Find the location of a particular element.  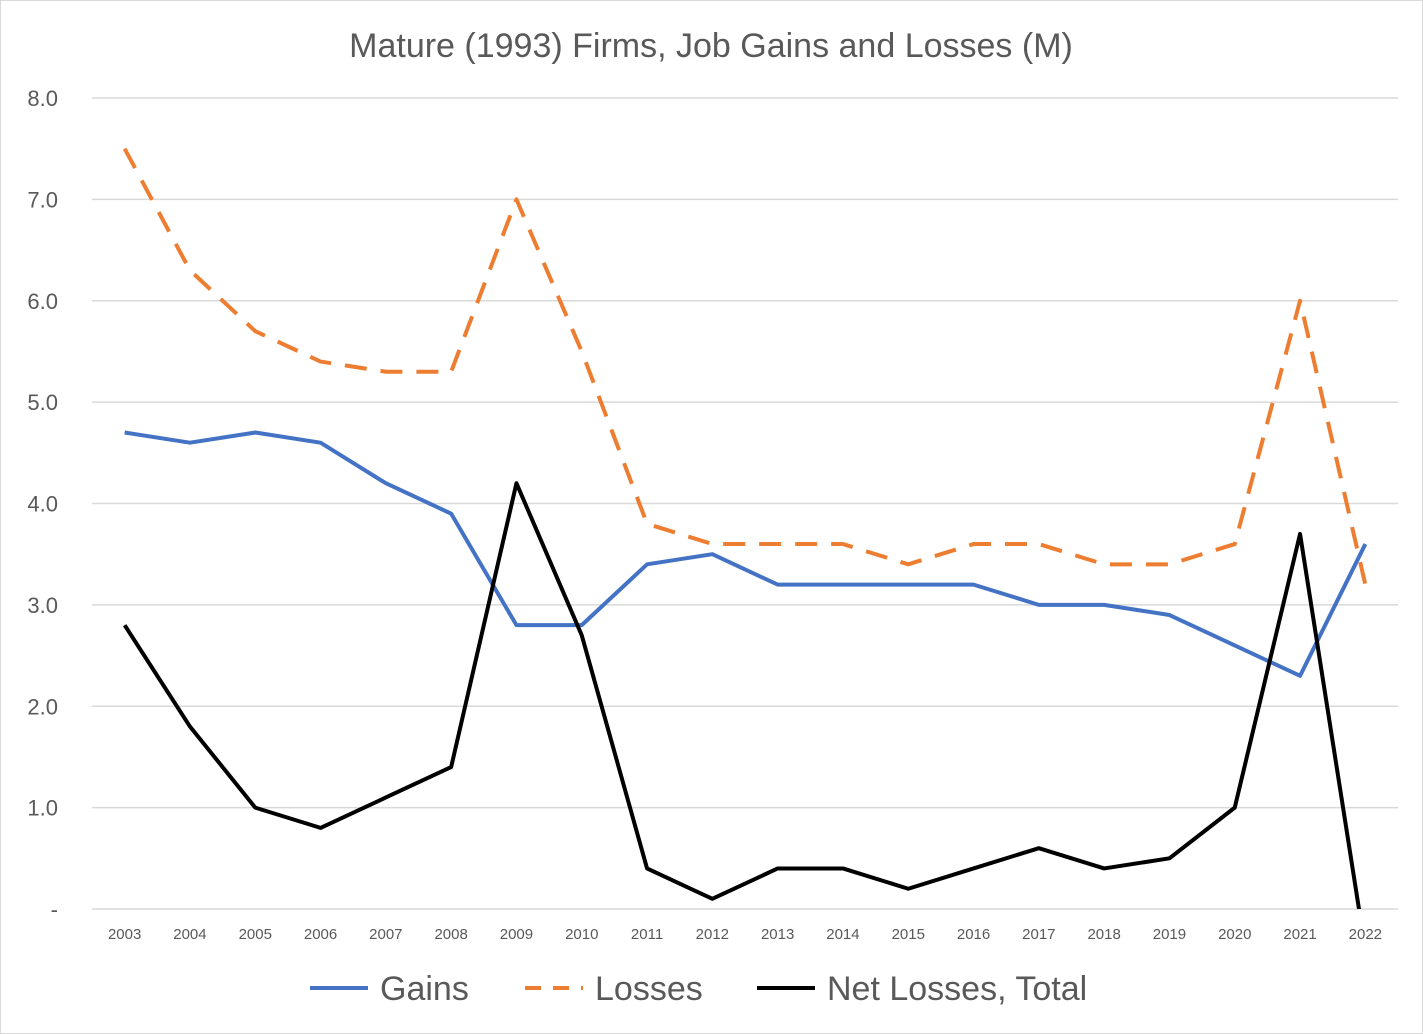

legend: Gains Losses Net Losses, Total is located at coordinates (698, 989).